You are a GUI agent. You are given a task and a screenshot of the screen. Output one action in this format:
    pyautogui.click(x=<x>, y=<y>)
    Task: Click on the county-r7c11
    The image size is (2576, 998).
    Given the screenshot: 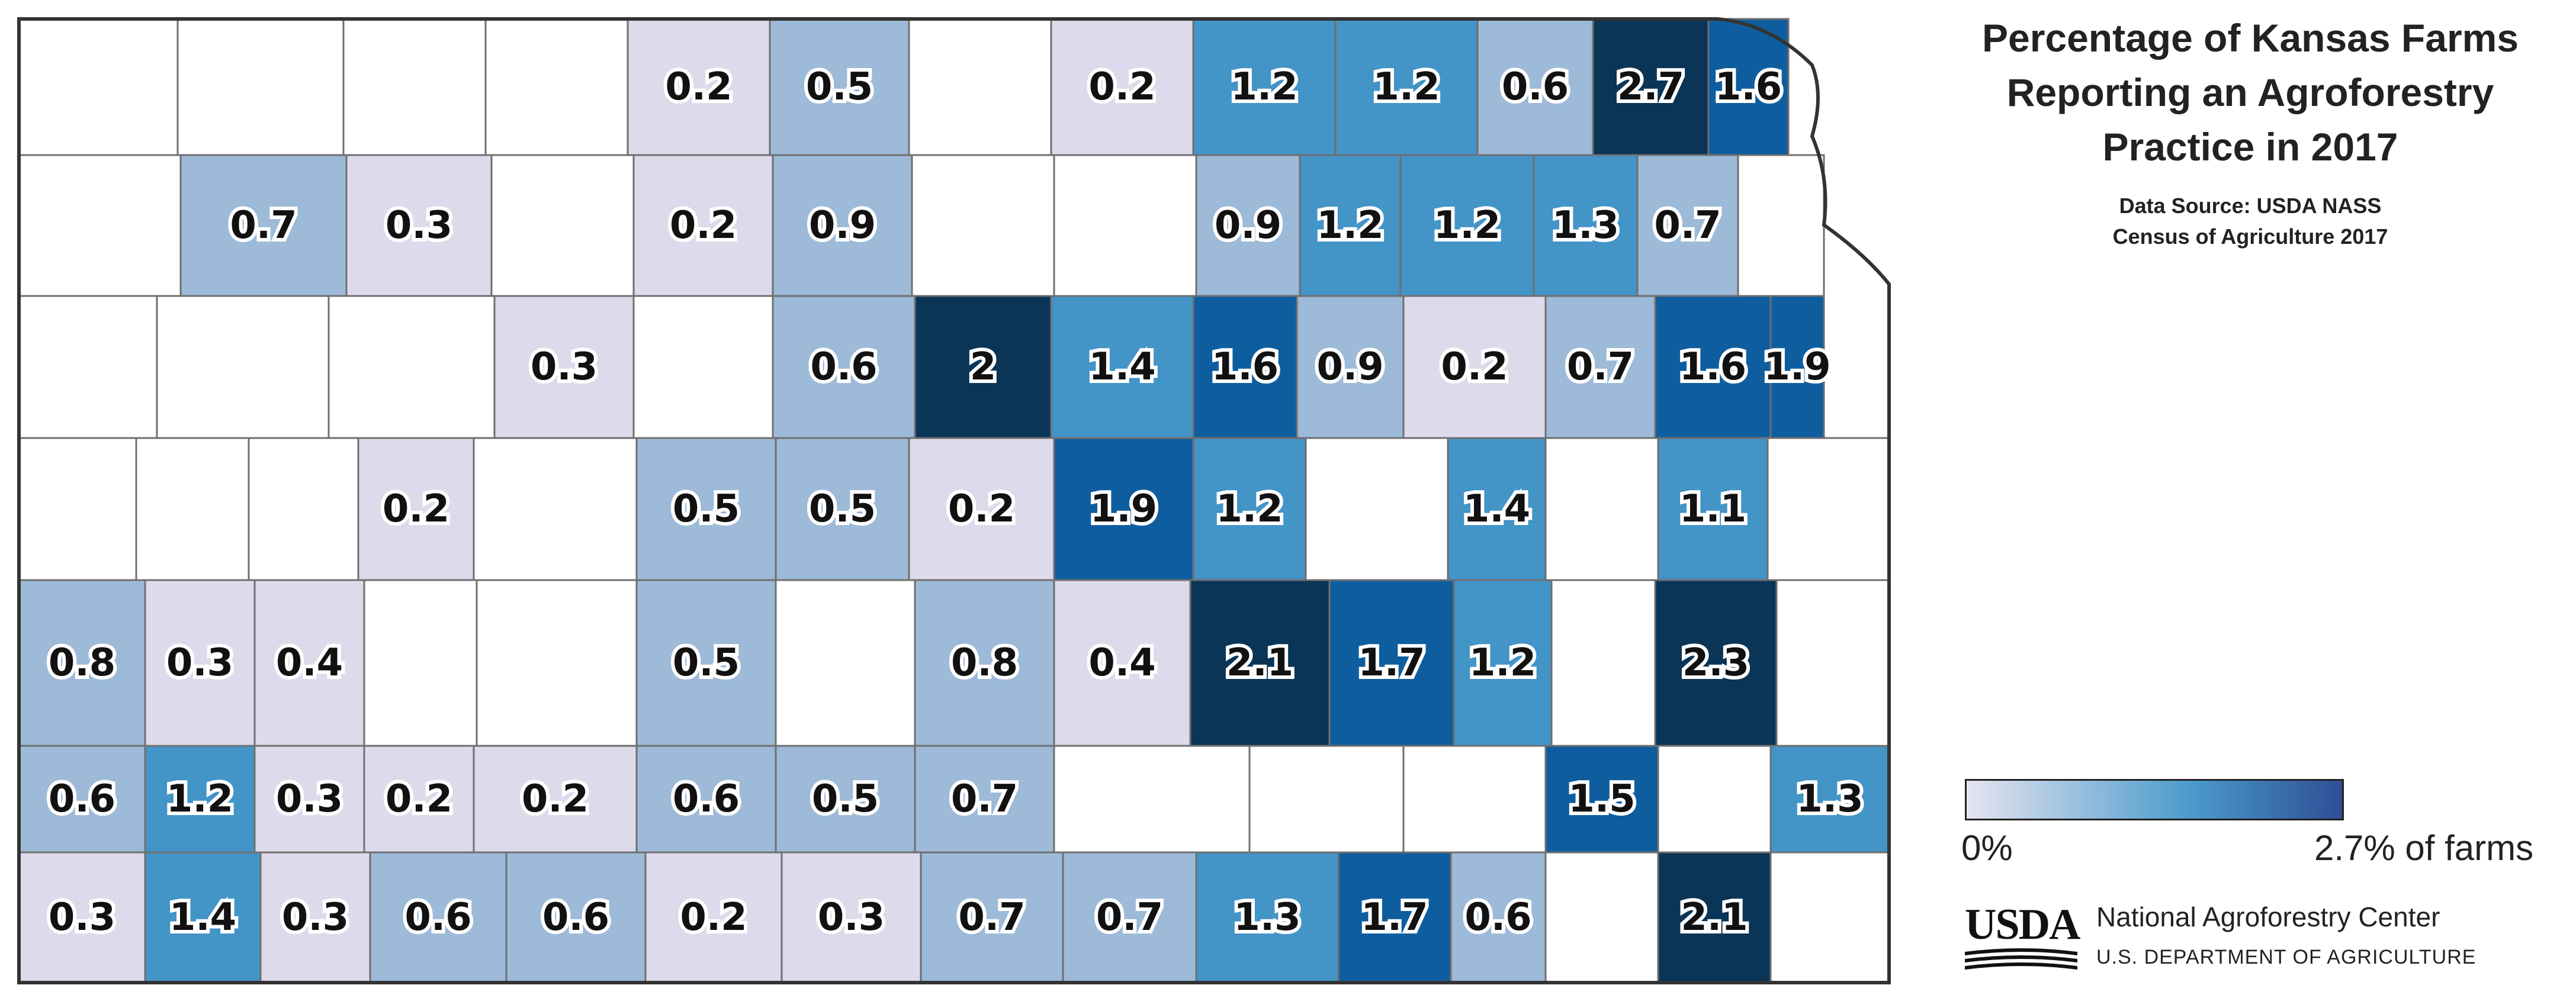 What is the action you would take?
    pyautogui.click(x=1394, y=917)
    